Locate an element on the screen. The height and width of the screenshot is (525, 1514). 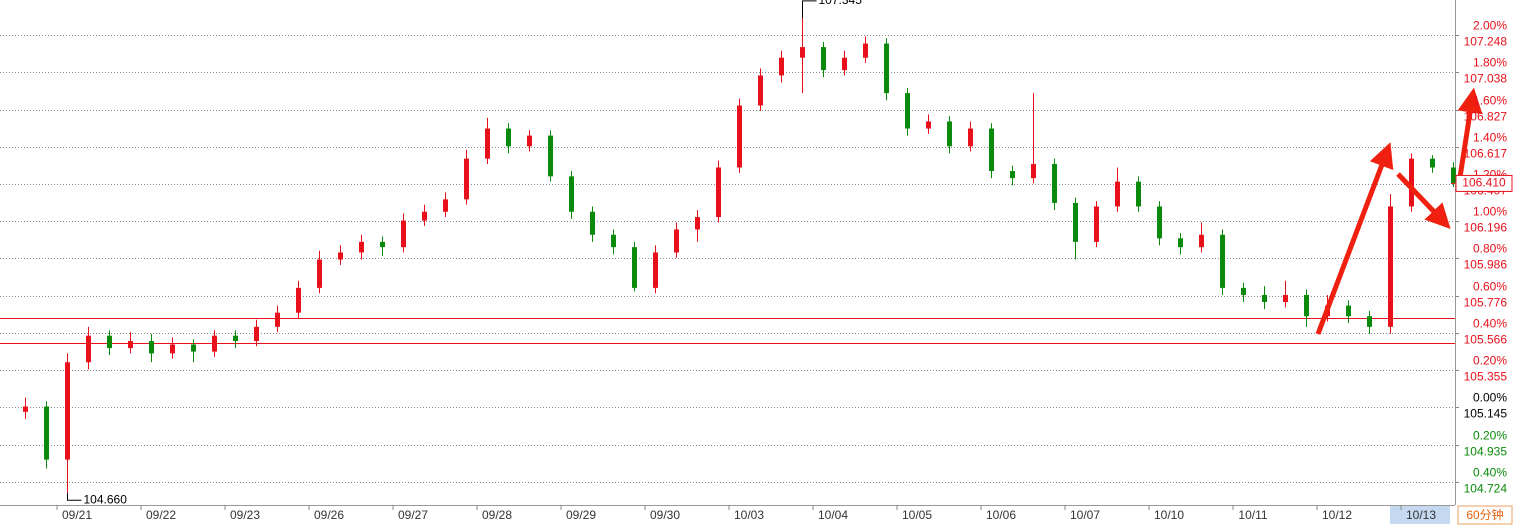
timeframe: 60分钟 is located at coordinates (1484, 514).